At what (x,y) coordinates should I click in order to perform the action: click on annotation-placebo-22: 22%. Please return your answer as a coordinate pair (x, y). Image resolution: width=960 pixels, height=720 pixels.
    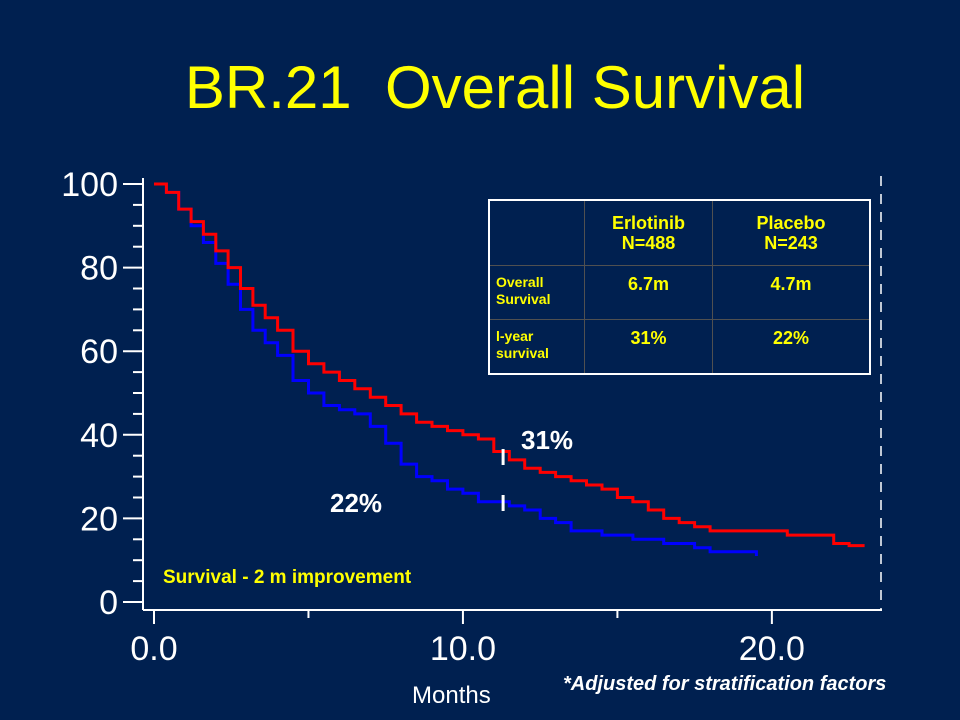
    Looking at the image, I should click on (356, 503).